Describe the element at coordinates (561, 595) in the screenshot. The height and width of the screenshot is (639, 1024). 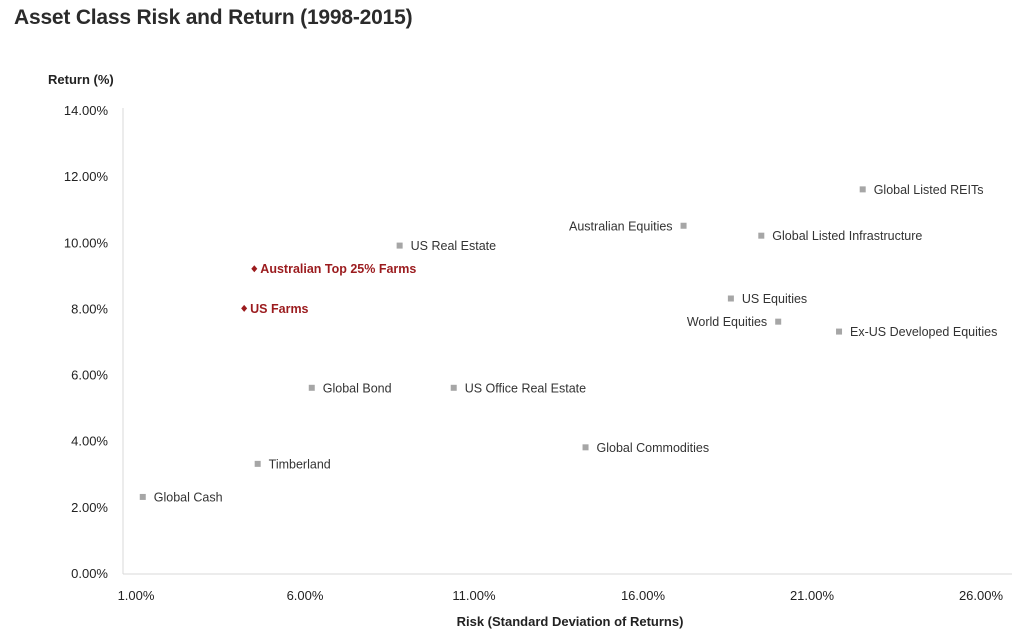
I see `x-tick-labels: 1.00% 6.00% 11.00% 16.00% 21.00% 26.00%` at that location.